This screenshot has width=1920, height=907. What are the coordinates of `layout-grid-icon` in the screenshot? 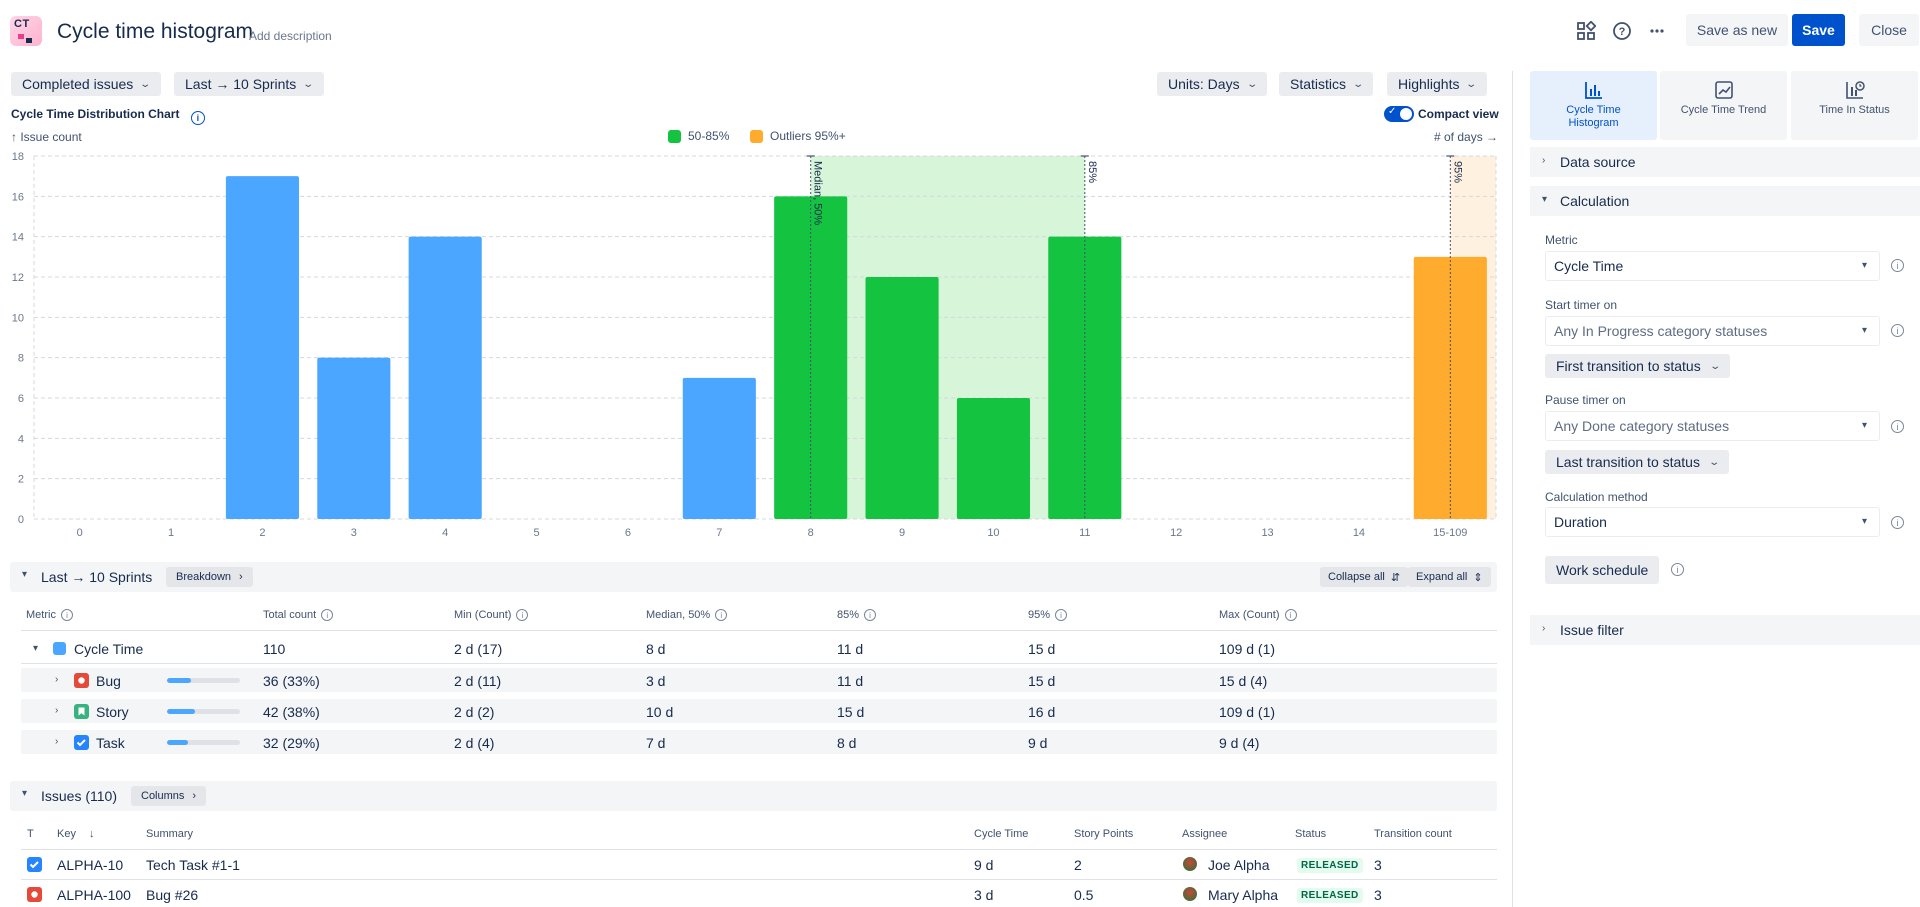 It's located at (1586, 31).